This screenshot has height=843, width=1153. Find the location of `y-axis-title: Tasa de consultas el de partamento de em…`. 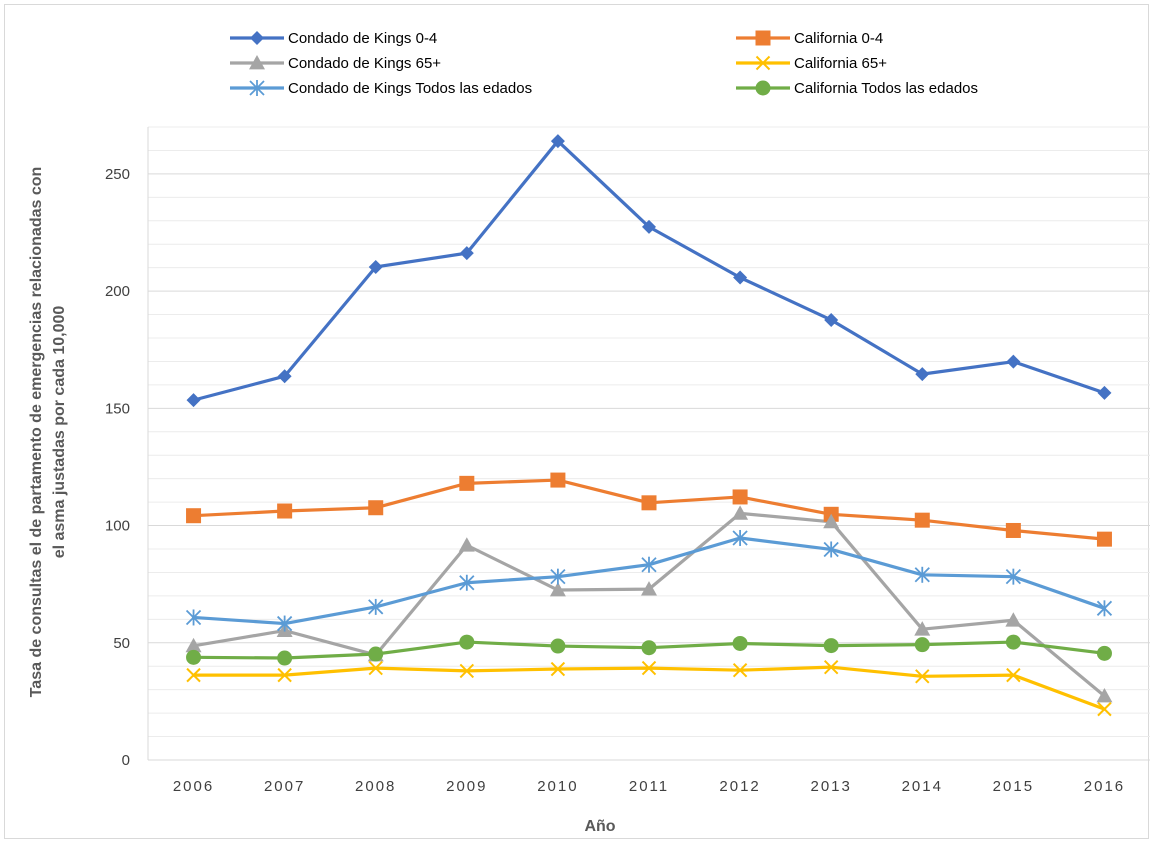

y-axis-title: Tasa de consultas el de partamento de em… is located at coordinates (48, 432).